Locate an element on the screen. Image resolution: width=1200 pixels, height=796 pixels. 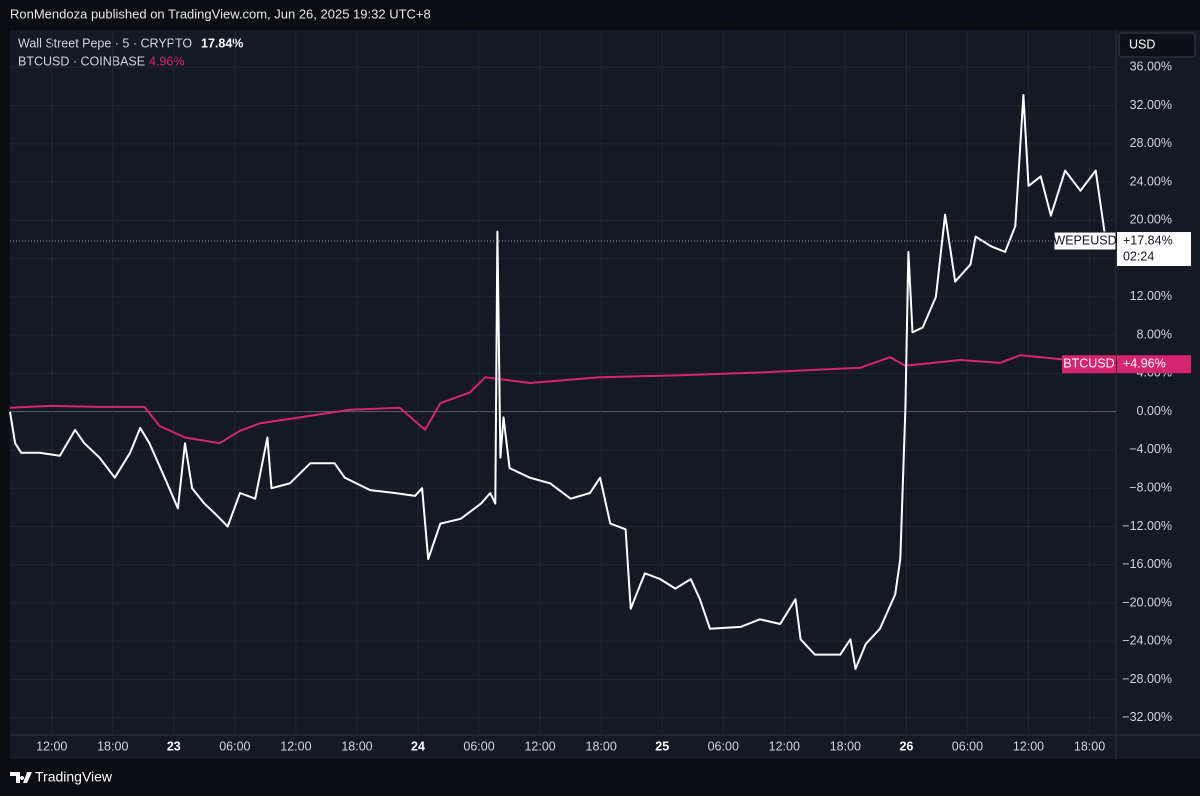
legend-value: 17.84% is located at coordinates (222, 43).